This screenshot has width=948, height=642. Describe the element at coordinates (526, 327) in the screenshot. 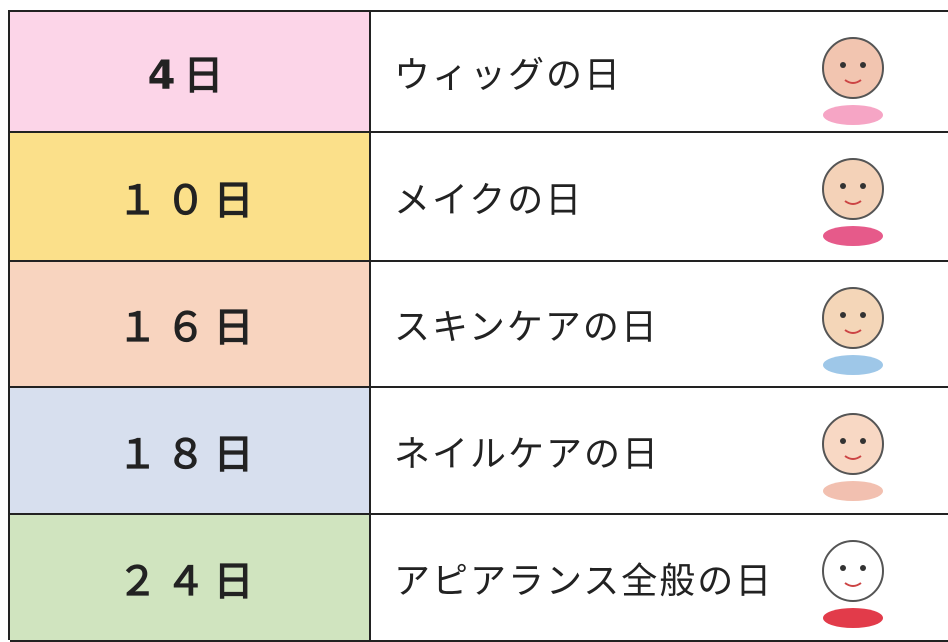

I see `event-label: スキンケアの日` at that location.